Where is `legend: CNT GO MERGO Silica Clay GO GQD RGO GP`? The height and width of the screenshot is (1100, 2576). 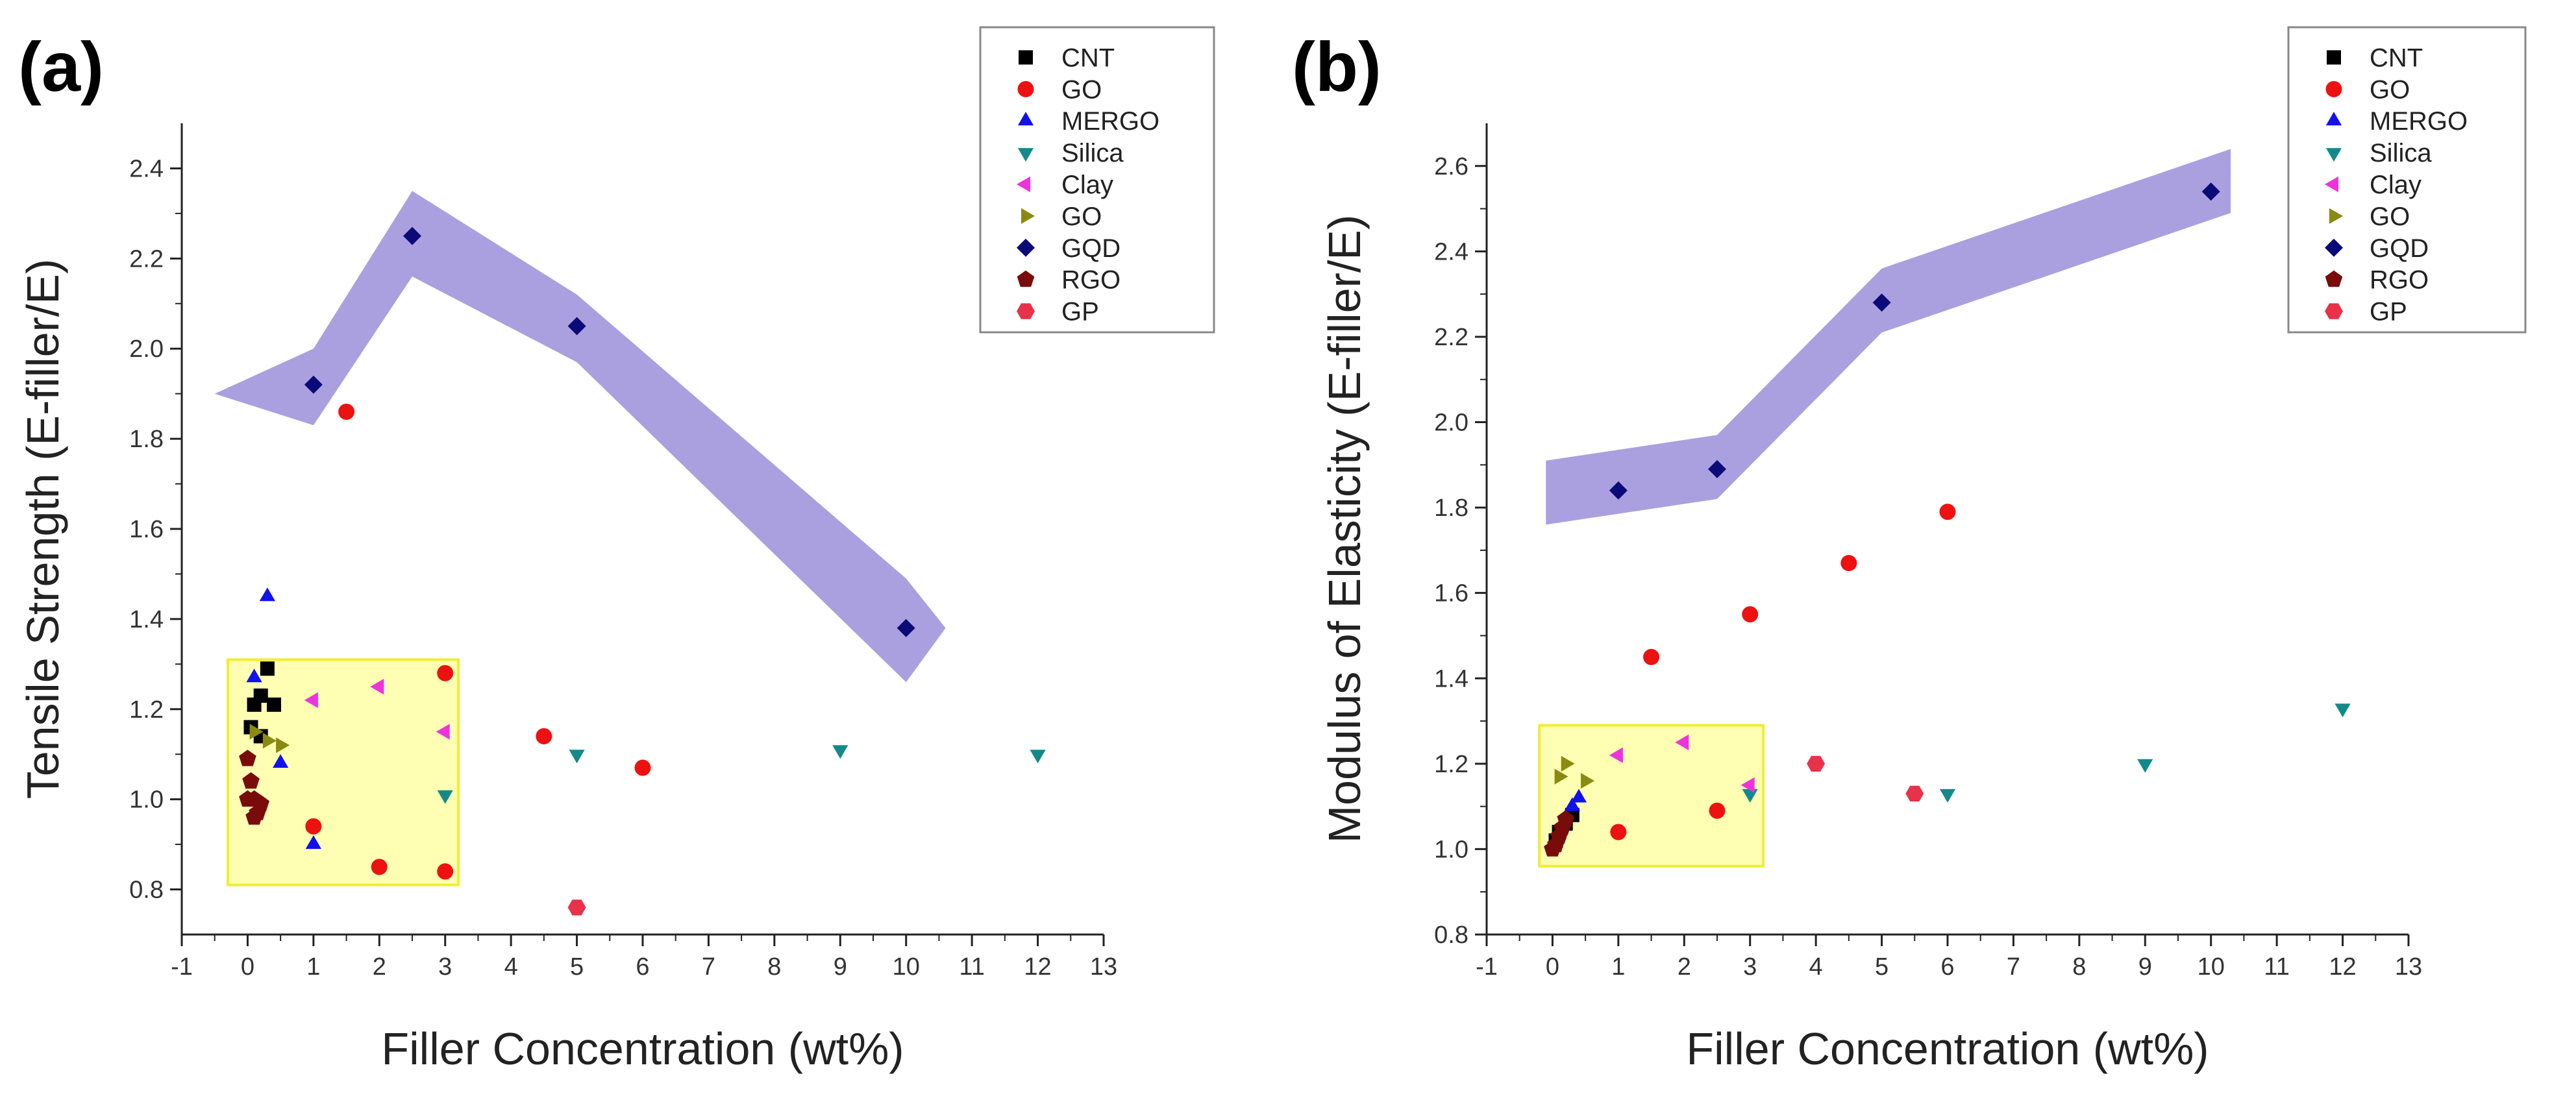
legend: CNT GO MERGO Silica Clay GO GQD RGO GP is located at coordinates (1097, 180).